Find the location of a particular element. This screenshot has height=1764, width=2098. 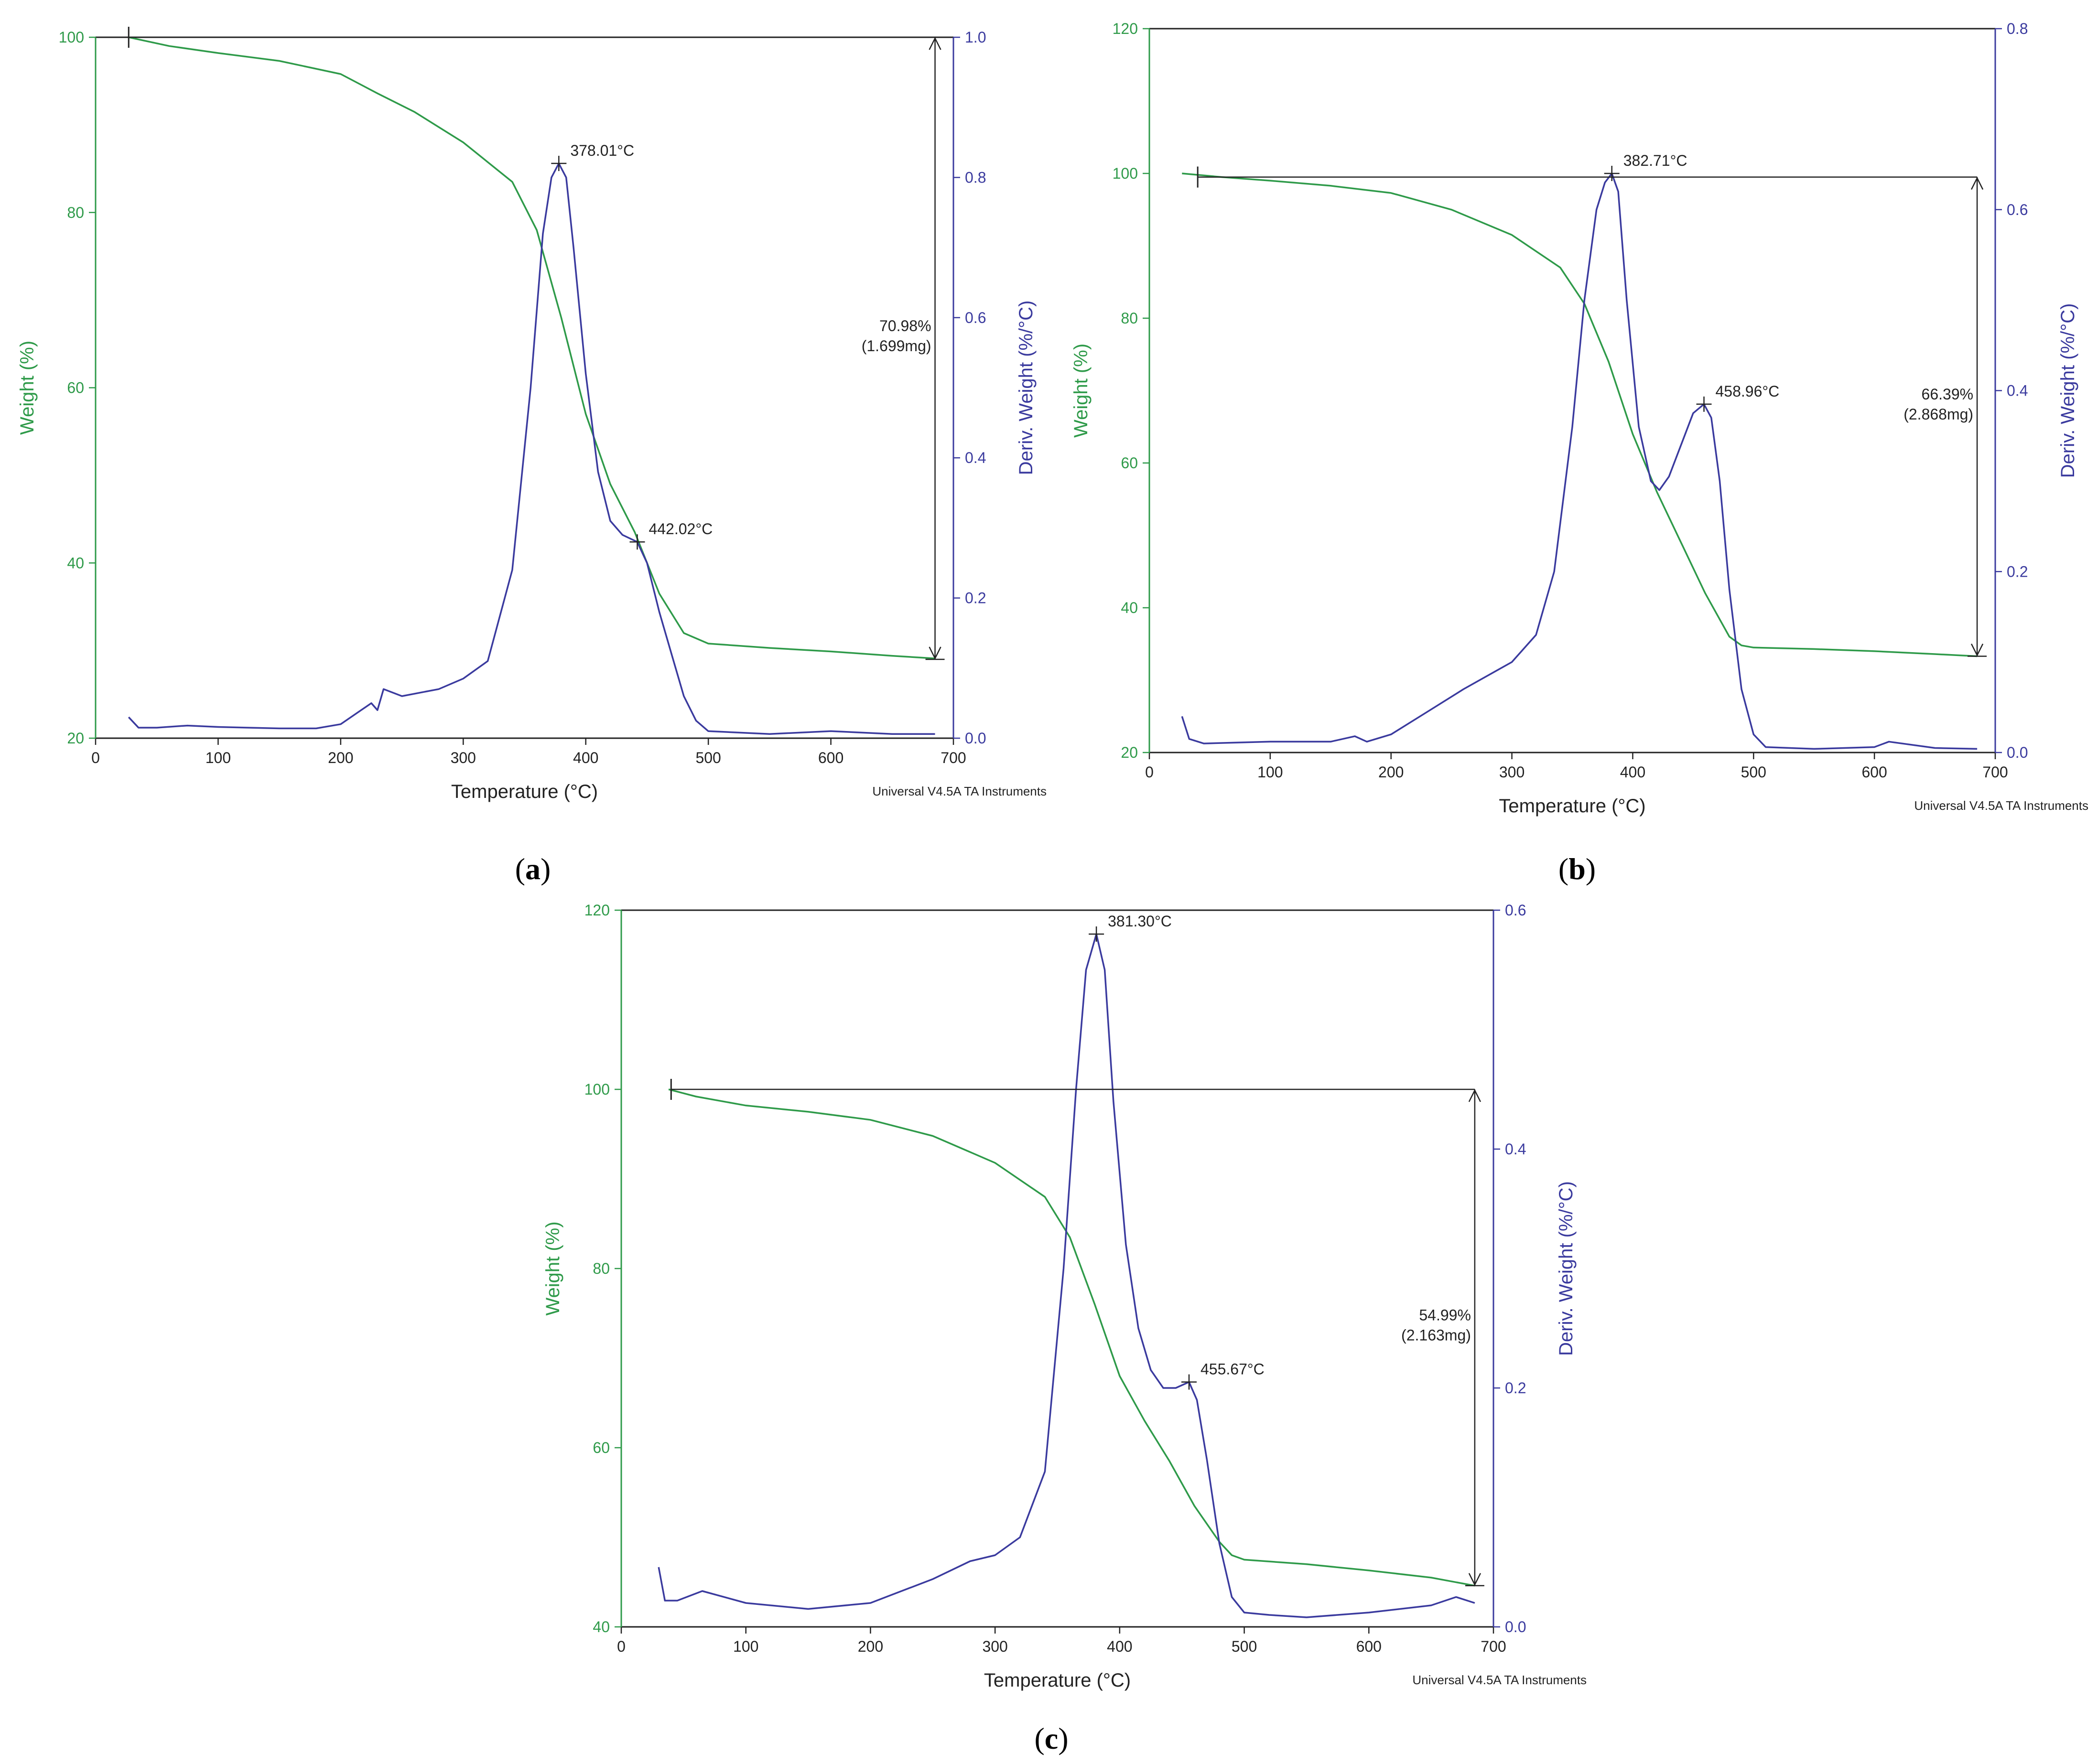

peak-label: 381.30°C is located at coordinates (1140, 922).